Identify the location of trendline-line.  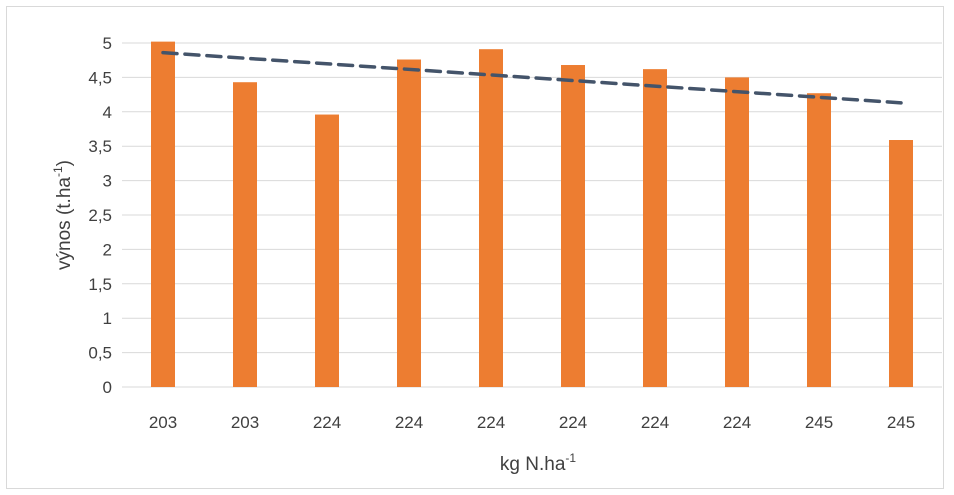
(532, 77).